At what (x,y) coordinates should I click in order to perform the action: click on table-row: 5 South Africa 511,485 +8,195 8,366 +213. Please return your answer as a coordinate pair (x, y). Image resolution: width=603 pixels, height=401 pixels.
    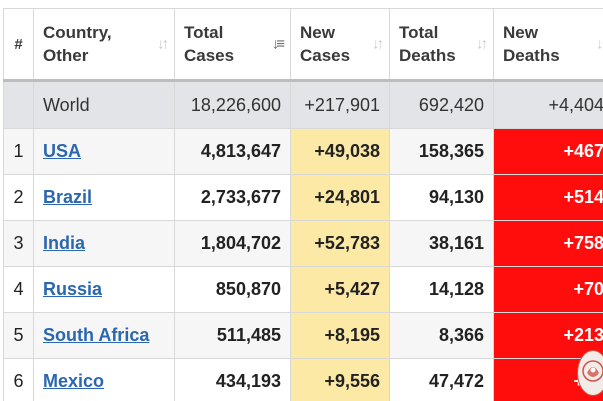
    Looking at the image, I should click on (303, 335).